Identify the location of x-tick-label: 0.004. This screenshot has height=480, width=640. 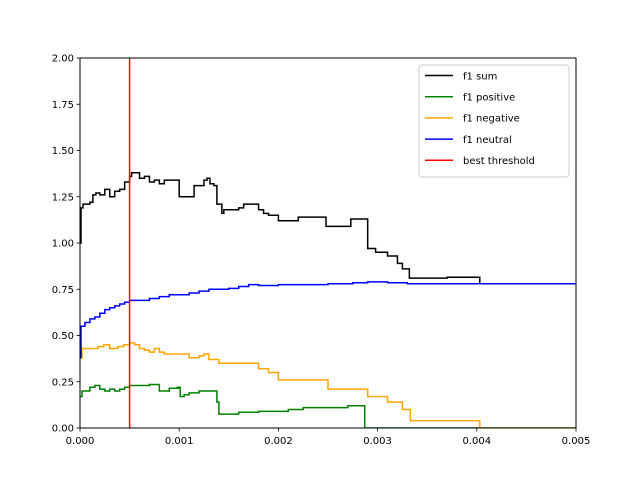
(476, 441).